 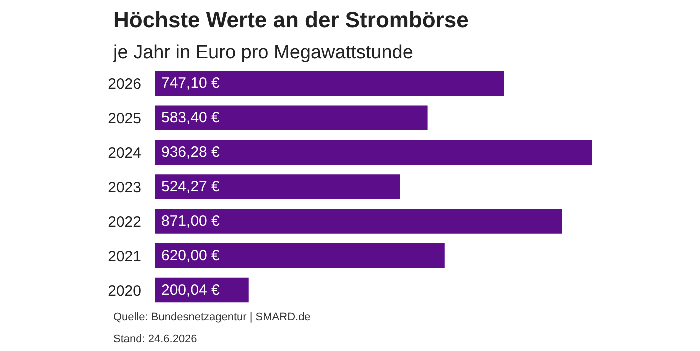 What do you see at coordinates (125, 85) in the screenshot?
I see `y-tick-label: 2026` at bounding box center [125, 85].